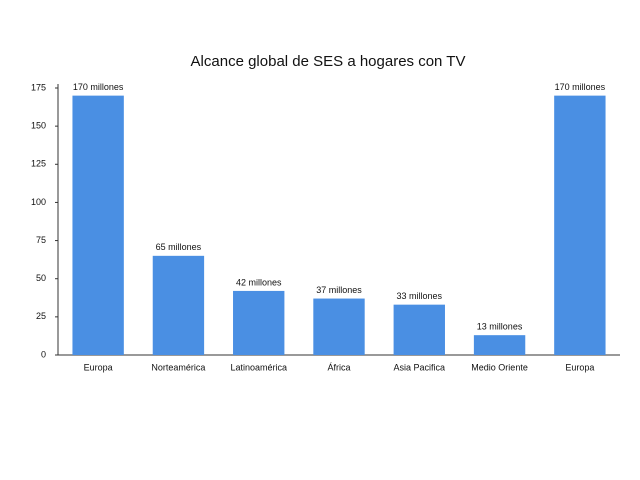 The image size is (640, 480). Describe the element at coordinates (338, 367) in the screenshot. I see `x-tick-label: África` at that location.